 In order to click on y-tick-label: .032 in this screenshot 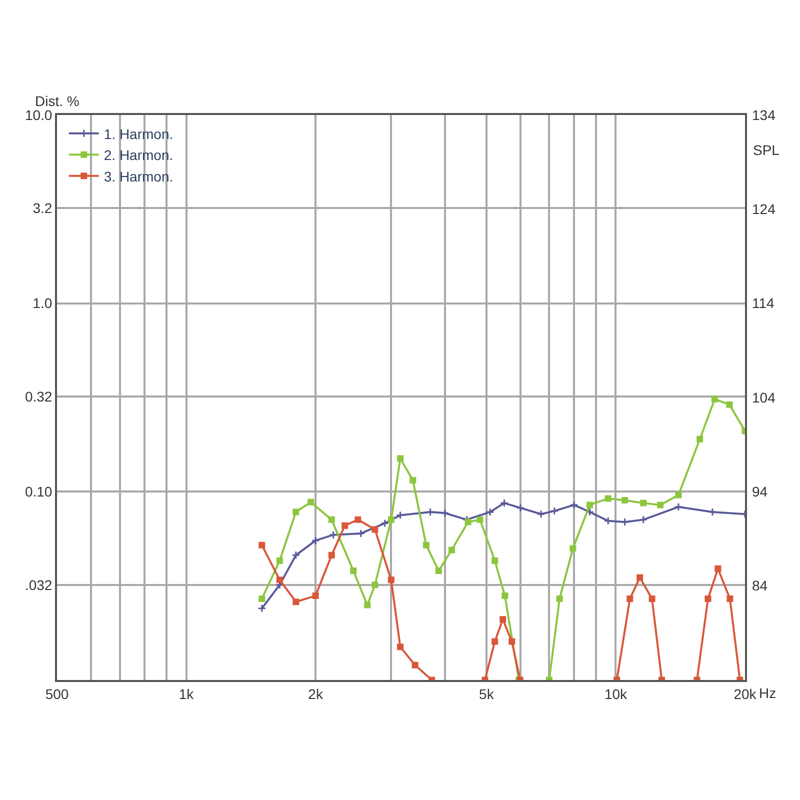, I will do `click(38, 584)`.